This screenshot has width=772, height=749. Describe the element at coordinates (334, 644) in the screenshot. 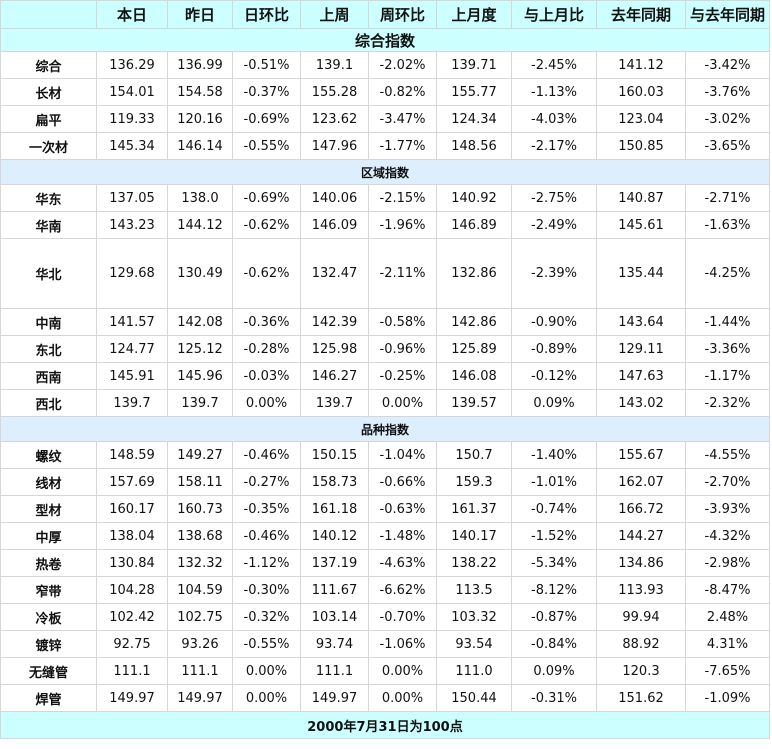

I see `value-cell: 93.74` at that location.